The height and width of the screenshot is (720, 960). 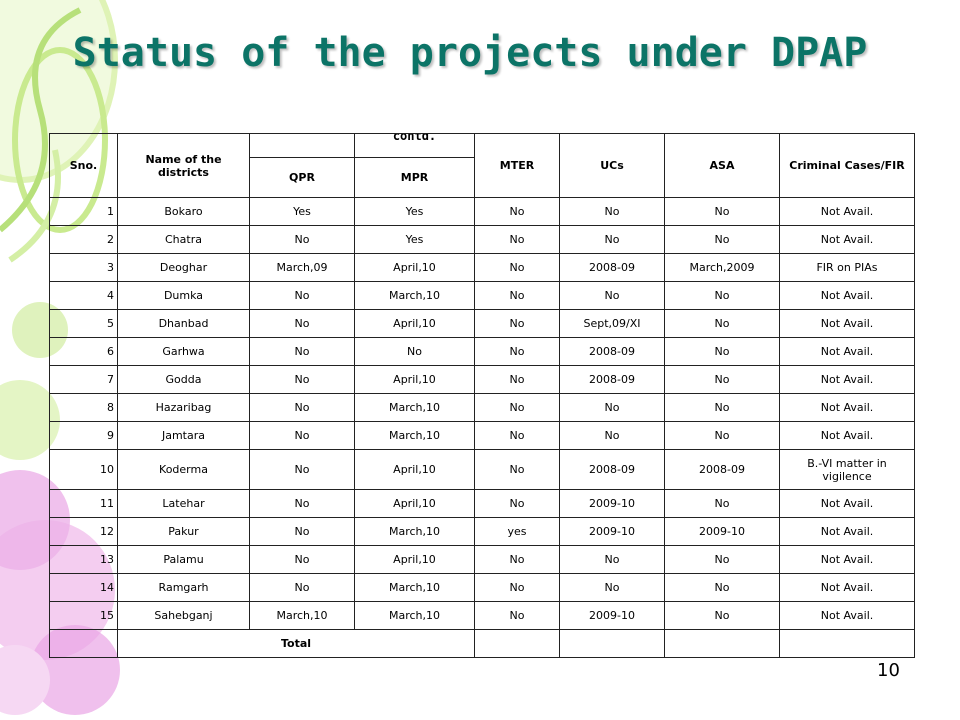 I want to click on district-cell: Dhanbad, so click(x=183, y=323).